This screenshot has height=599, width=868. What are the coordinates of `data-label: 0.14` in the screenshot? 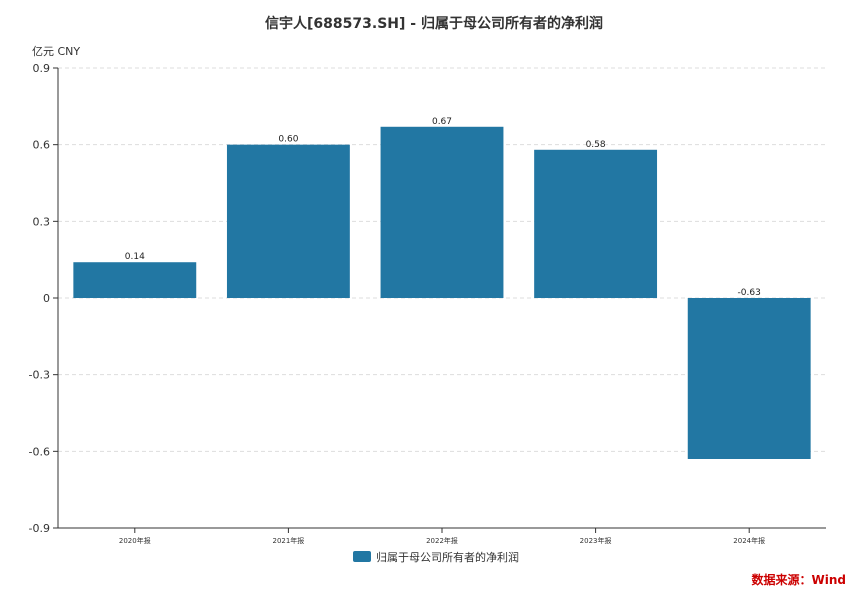 It's located at (135, 257).